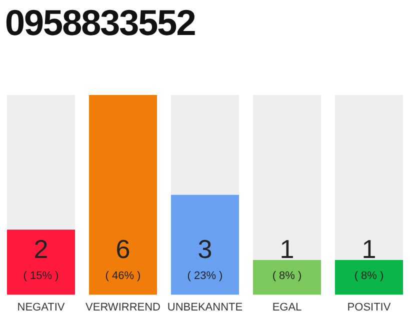  Describe the element at coordinates (123, 307) in the screenshot. I see `x-tick-label: VERWIRREND` at that location.